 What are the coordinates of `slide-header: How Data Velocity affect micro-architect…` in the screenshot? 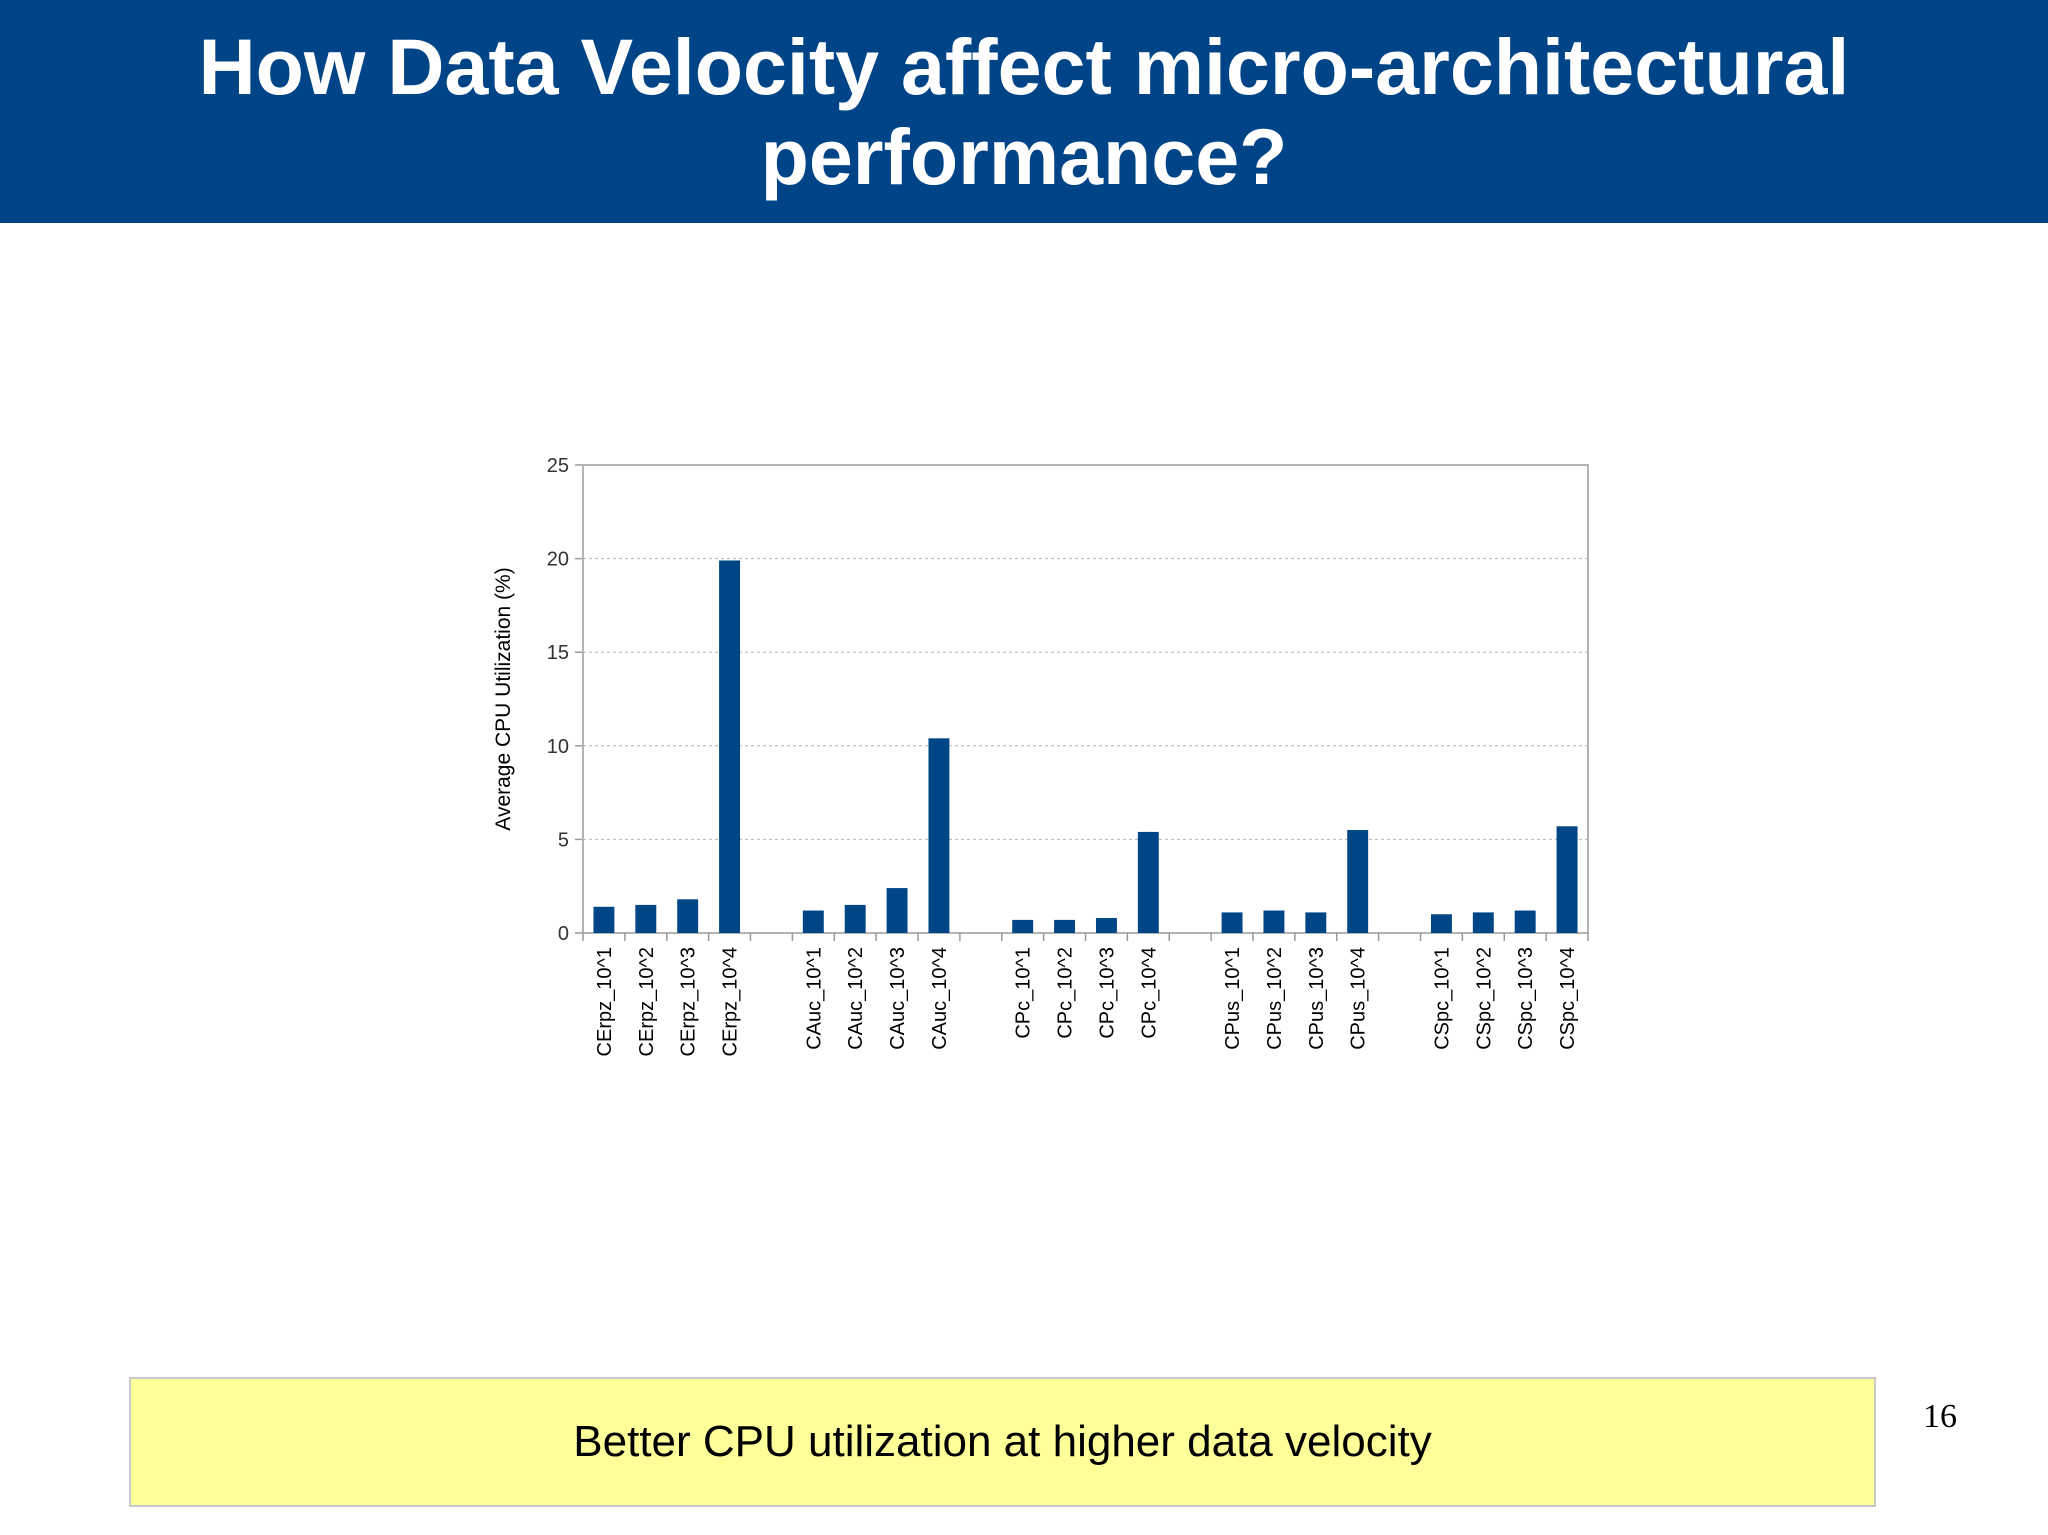 It's located at (1024, 111).